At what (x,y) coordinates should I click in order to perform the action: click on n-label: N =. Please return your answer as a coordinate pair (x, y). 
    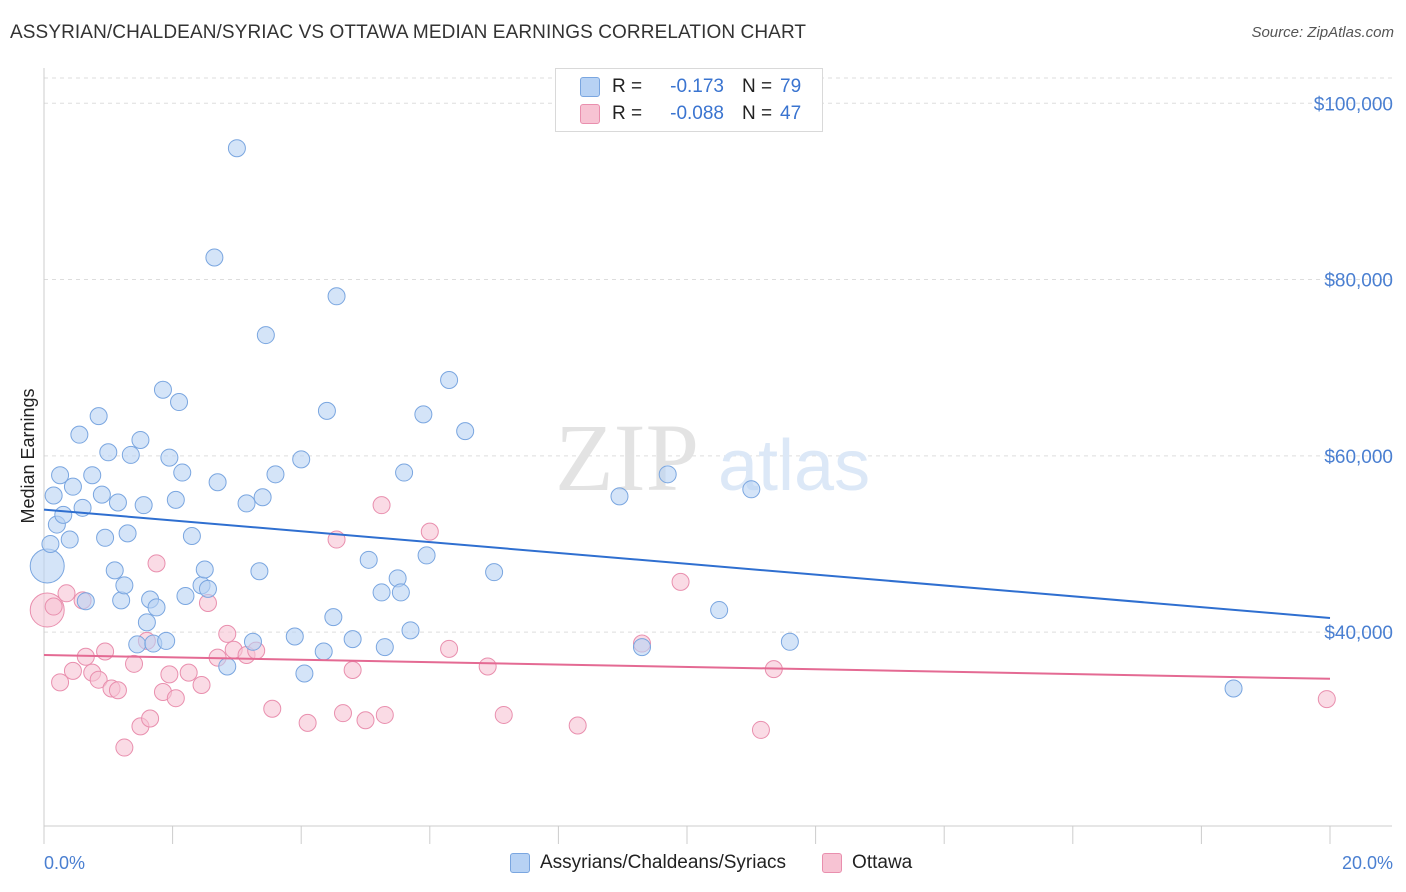
    Looking at the image, I should click on (757, 86).